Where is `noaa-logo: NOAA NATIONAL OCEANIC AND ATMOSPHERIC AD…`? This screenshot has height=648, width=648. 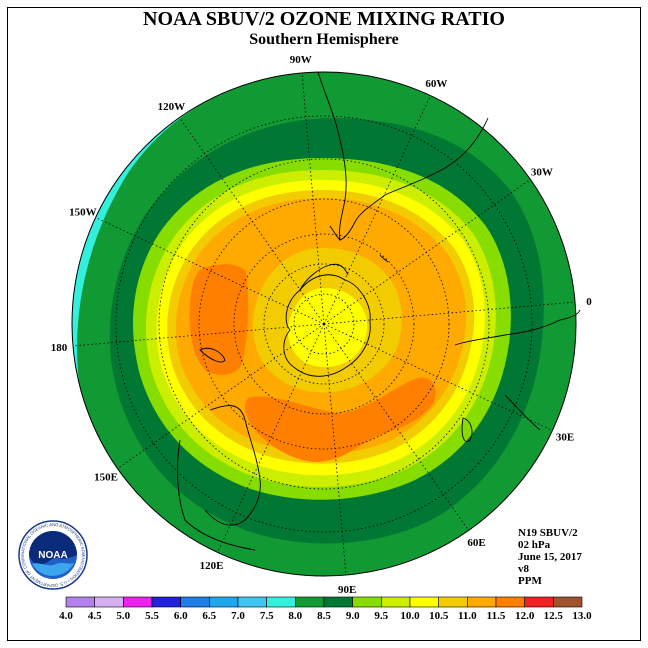 noaa-logo: NOAA NATIONAL OCEANIC AND ATMOSPHERIC AD… is located at coordinates (53, 555).